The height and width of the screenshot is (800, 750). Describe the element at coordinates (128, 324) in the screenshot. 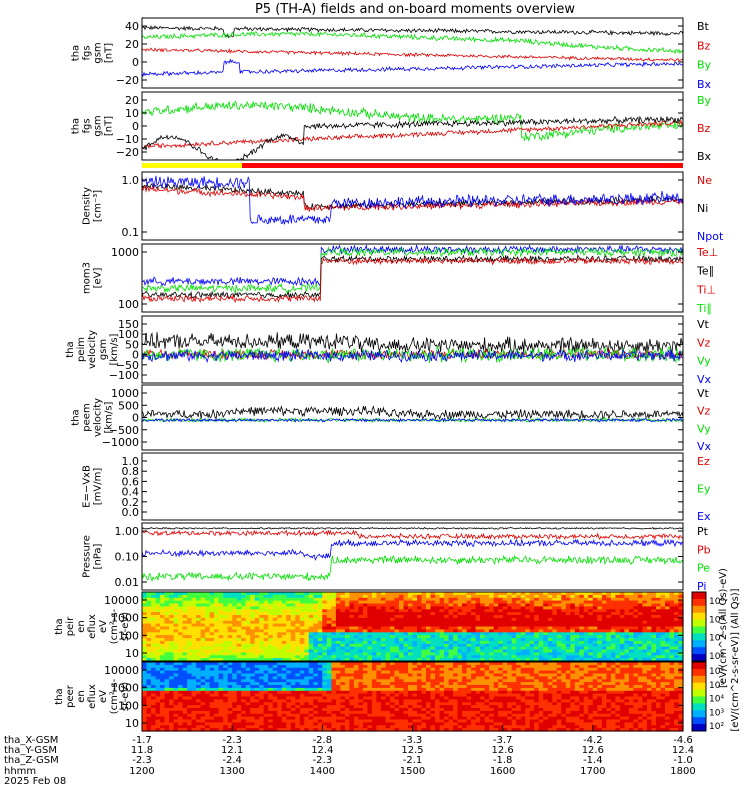

I see `y-tick-label: 150` at that location.